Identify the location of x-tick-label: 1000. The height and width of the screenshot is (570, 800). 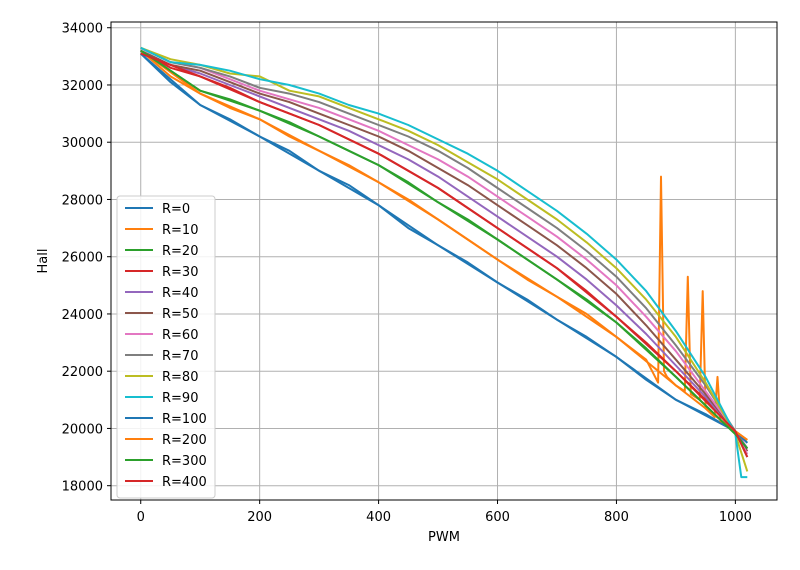
(735, 517).